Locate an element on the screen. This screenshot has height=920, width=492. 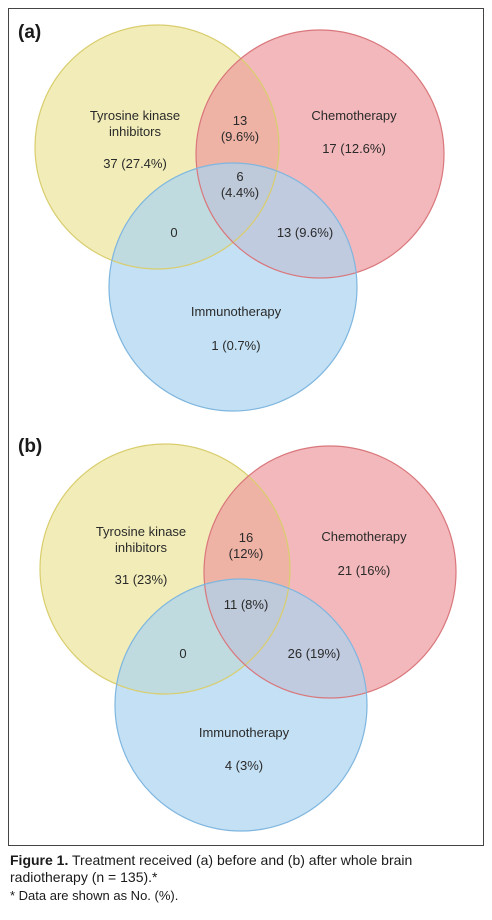
circle-tki-a-outline is located at coordinates (157, 147).